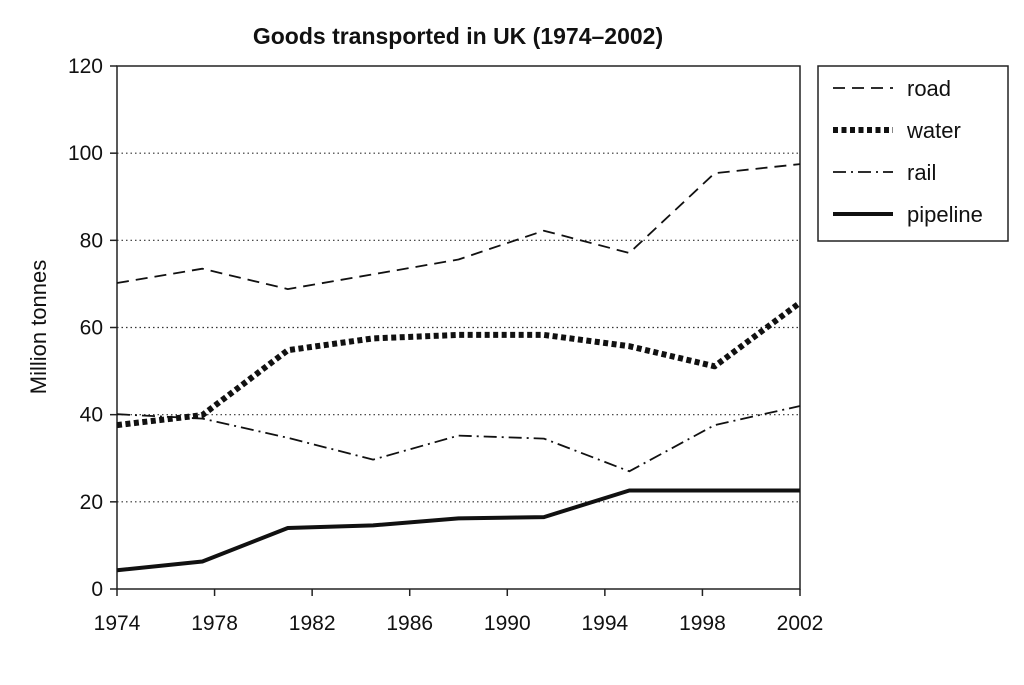 The width and height of the screenshot is (1024, 685). I want to click on x-tick-label: 2002, so click(800, 623).